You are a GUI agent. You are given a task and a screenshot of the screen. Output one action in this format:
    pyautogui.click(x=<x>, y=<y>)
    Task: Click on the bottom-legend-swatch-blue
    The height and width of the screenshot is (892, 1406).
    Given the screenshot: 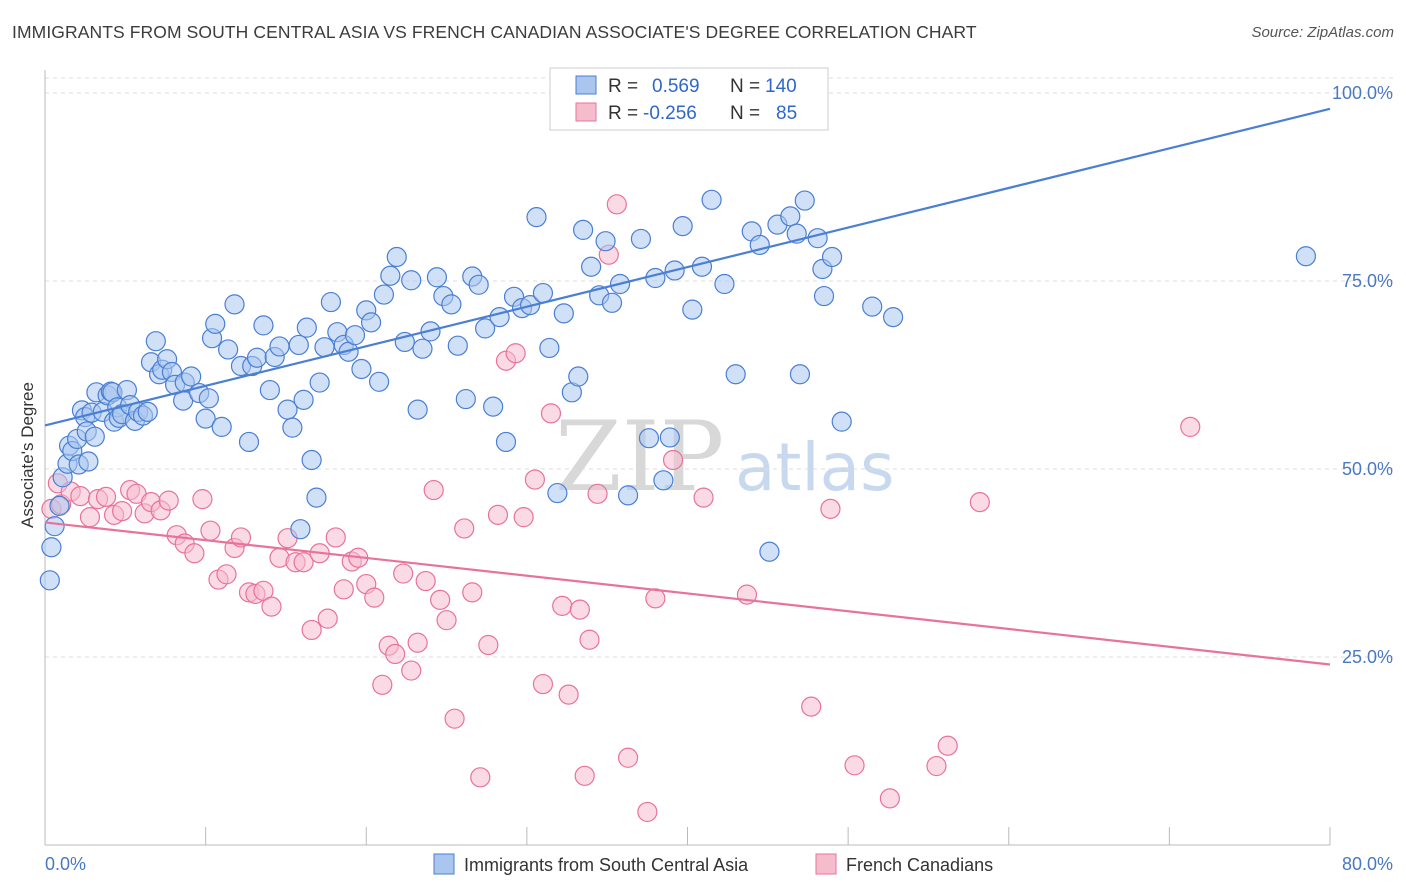 What is the action you would take?
    pyautogui.click(x=444, y=864)
    